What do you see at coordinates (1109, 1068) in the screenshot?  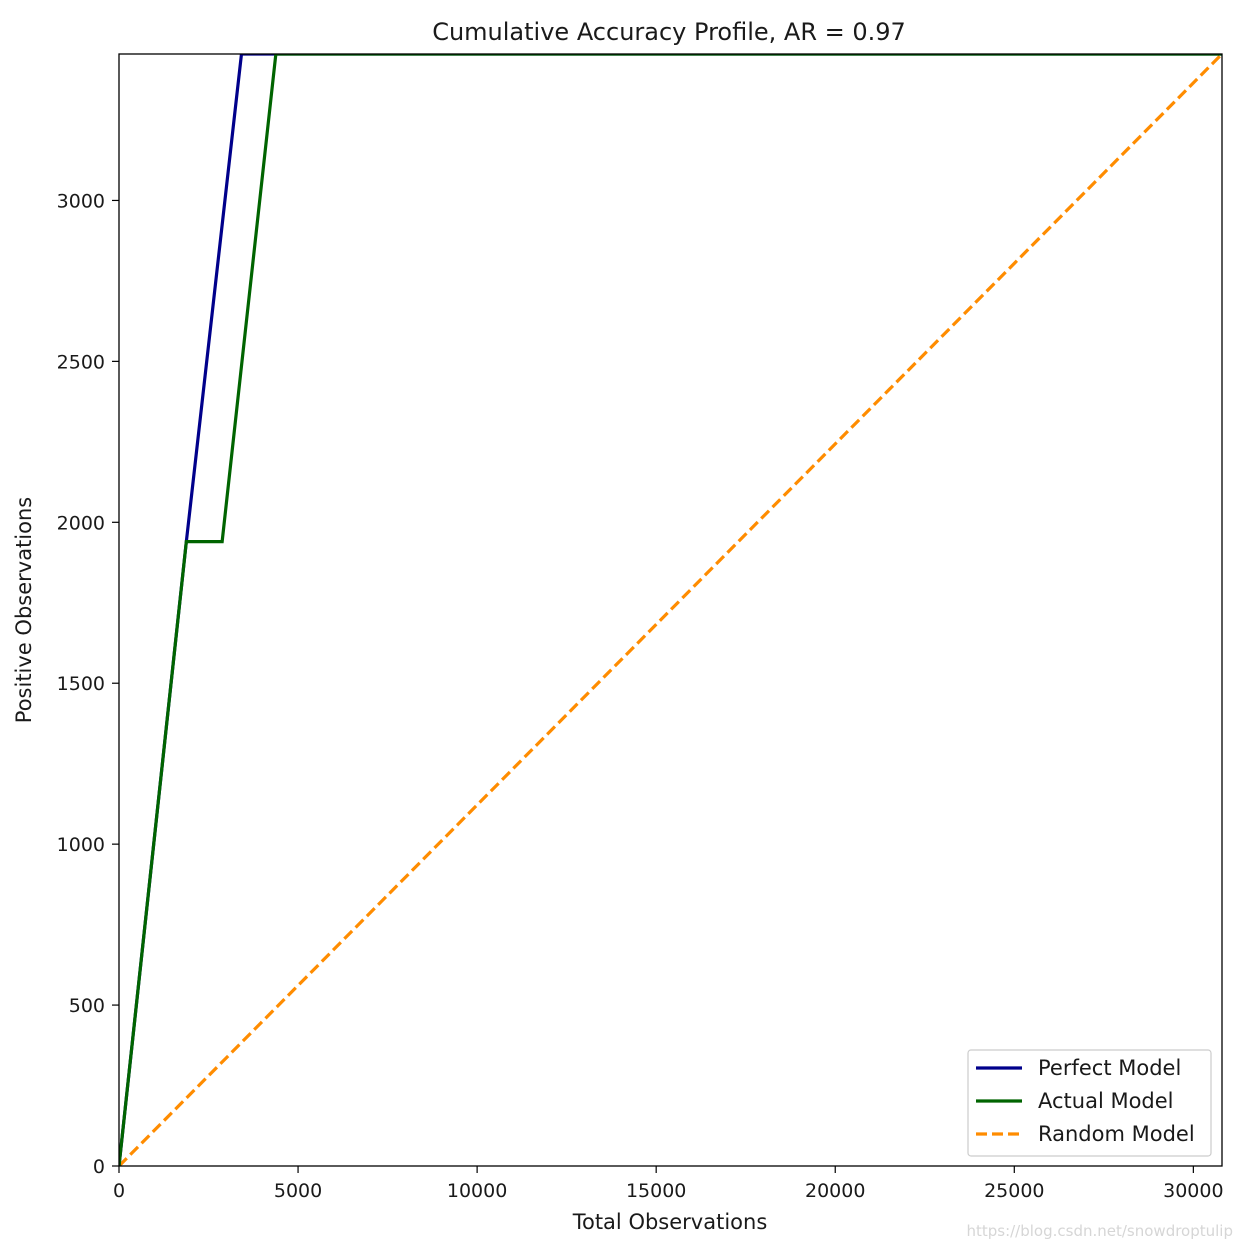 I see `legend-label: Perfect Model` at bounding box center [1109, 1068].